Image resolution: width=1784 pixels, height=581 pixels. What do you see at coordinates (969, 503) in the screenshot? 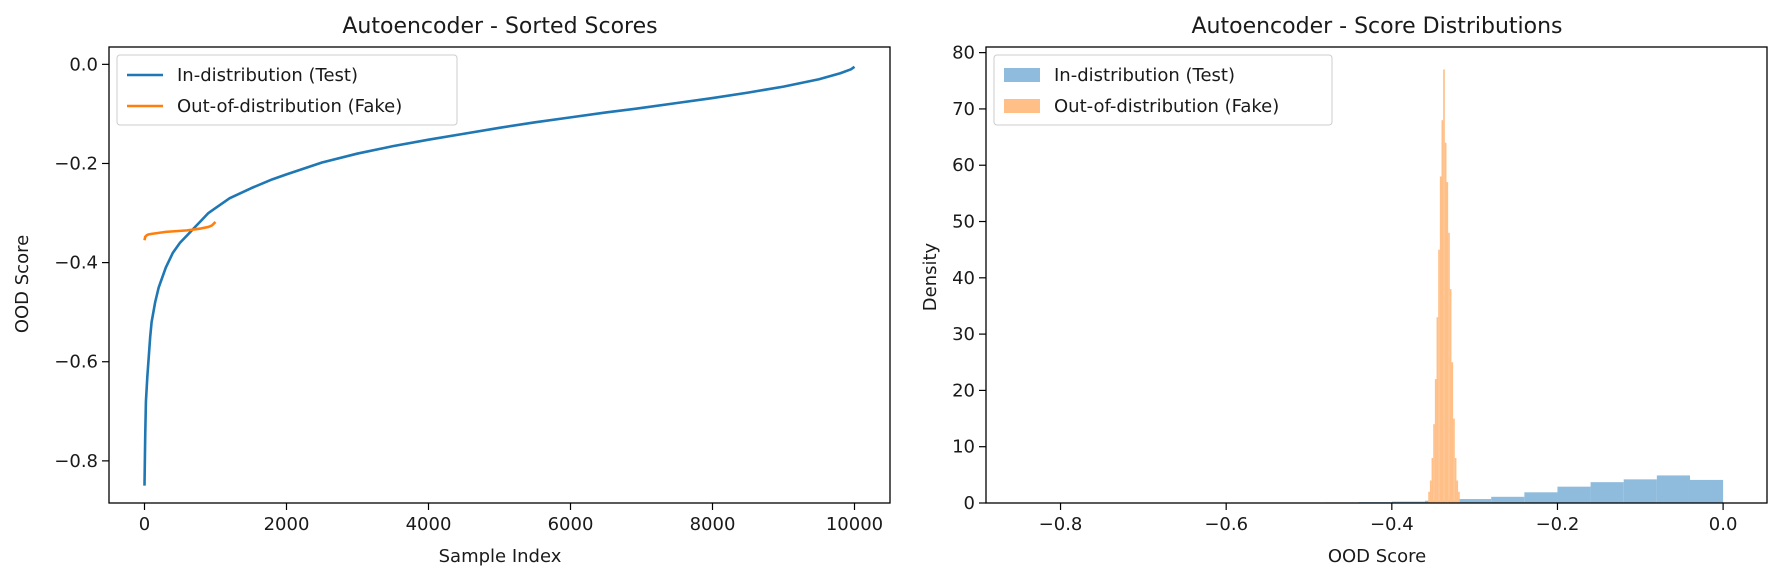
I see `y-tick-label: 0` at bounding box center [969, 503].